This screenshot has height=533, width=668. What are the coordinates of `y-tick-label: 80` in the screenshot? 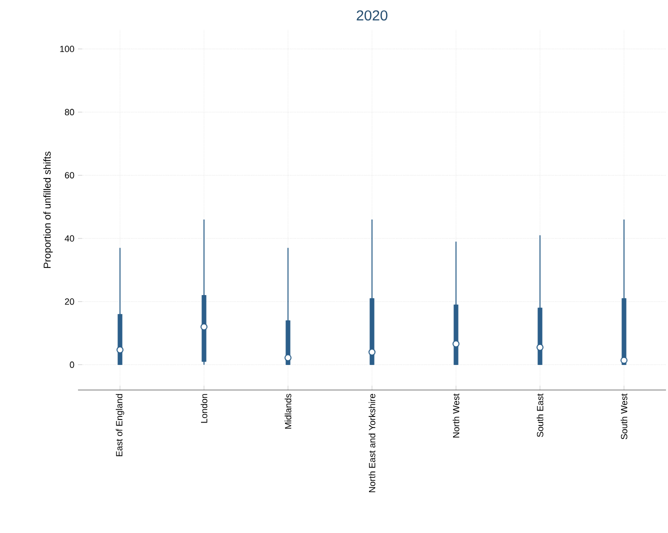 It's located at (69, 112).